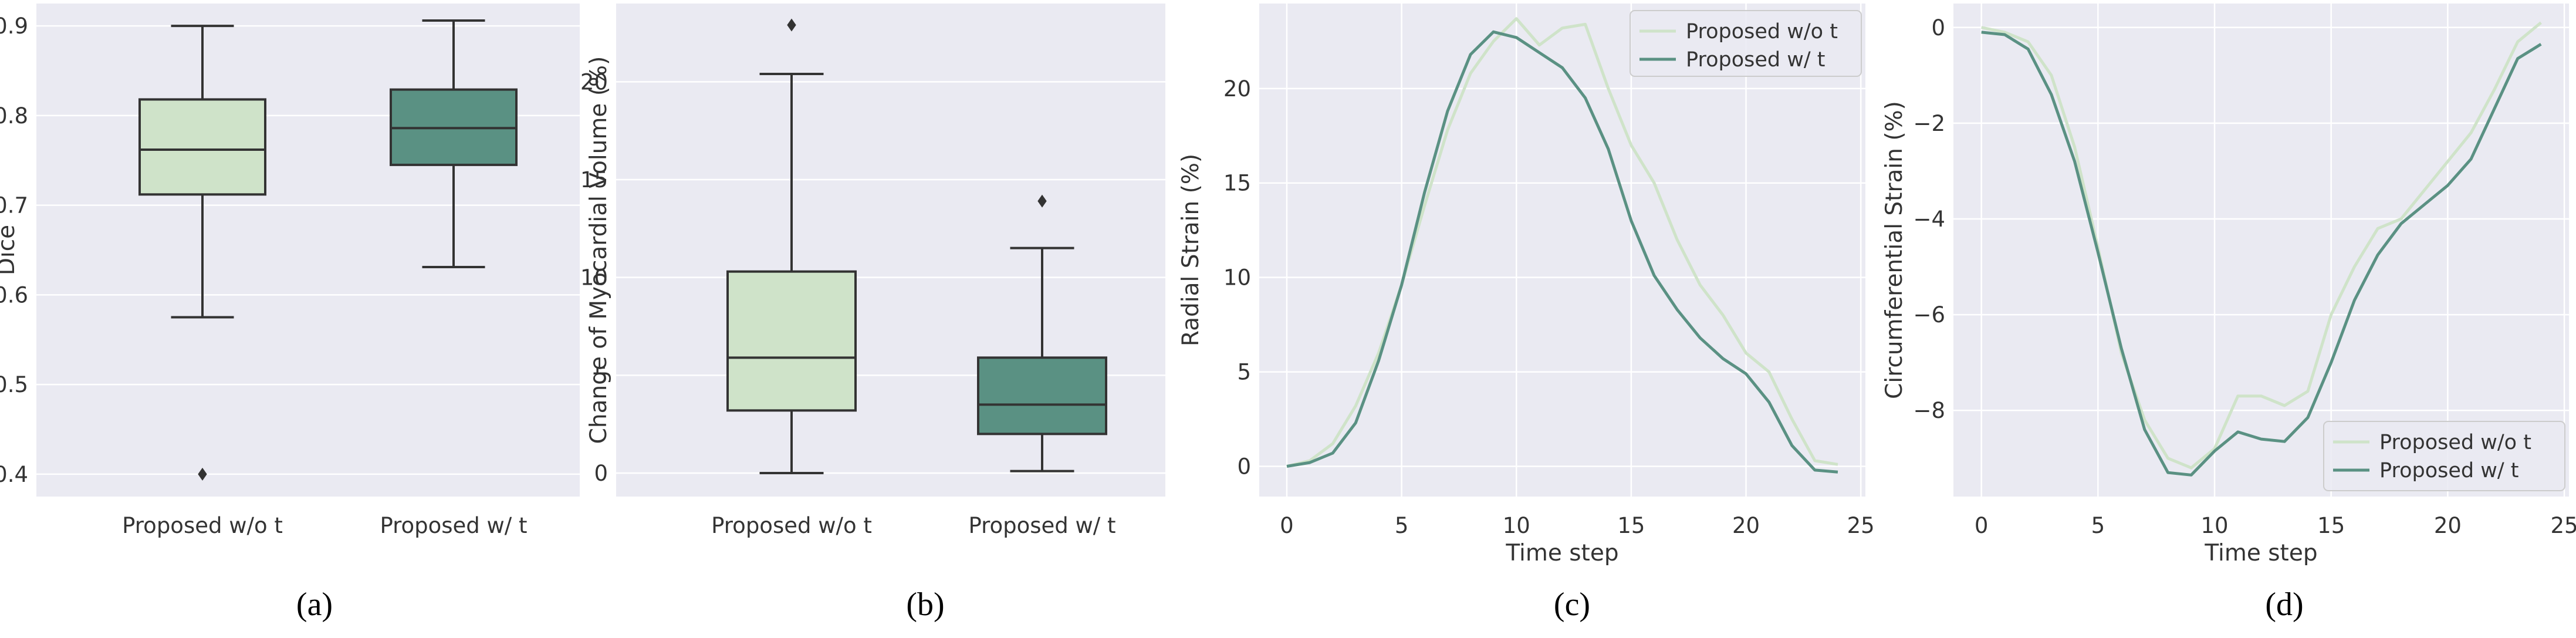 The image size is (2576, 638). I want to click on y-axis-label: Radial Strain (%), so click(1191, 250).